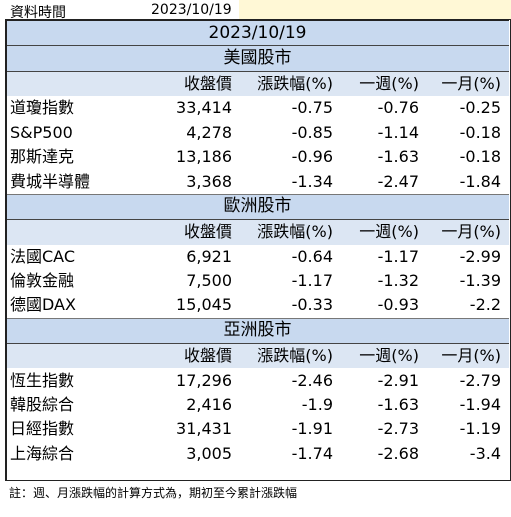 This screenshot has width=511, height=517. I want to click on table-row: 韓股綜合 2,416 -1.9 -1.63 -1.94, so click(258, 405).